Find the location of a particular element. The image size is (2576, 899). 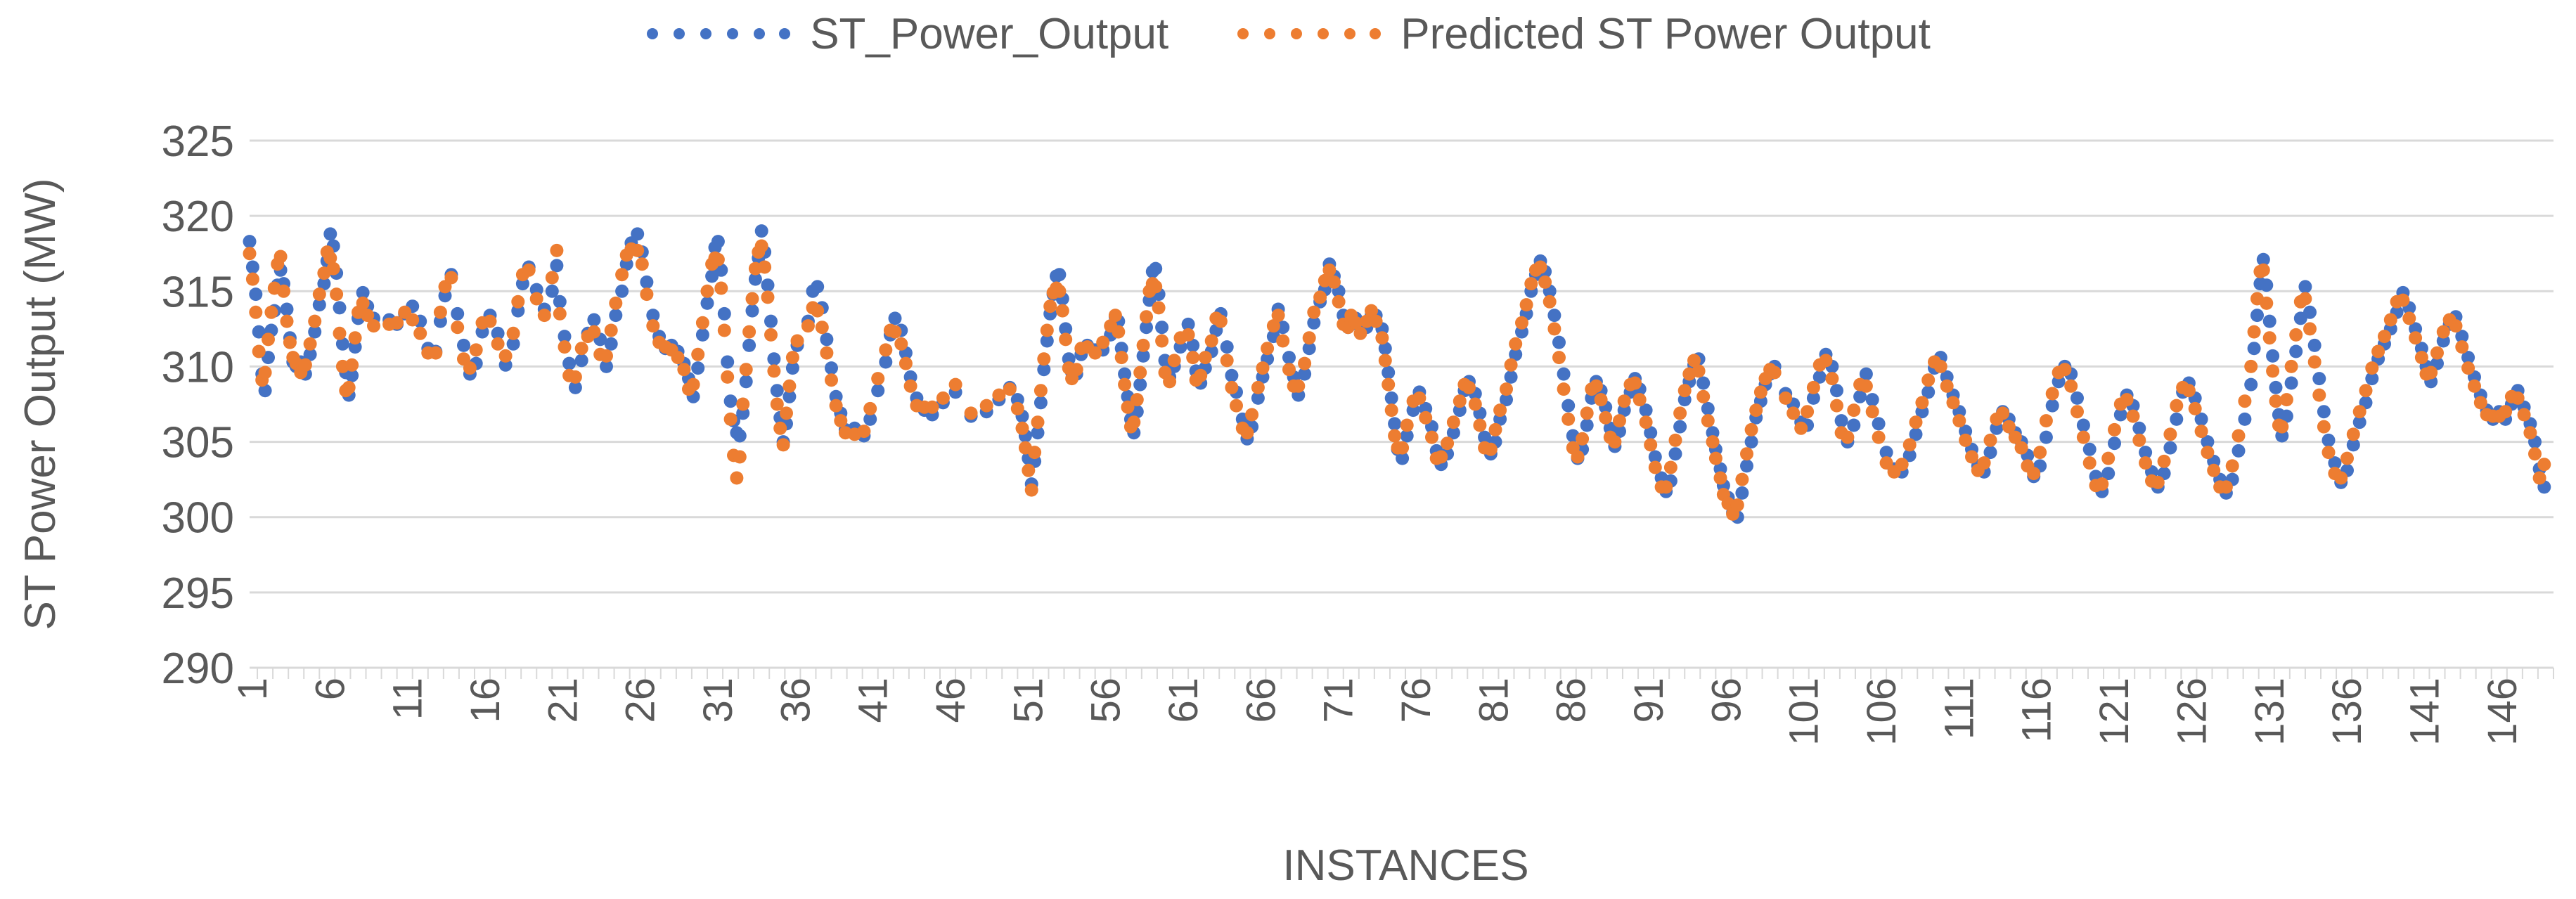

x-tick-label: 21 is located at coordinates (563, 701).